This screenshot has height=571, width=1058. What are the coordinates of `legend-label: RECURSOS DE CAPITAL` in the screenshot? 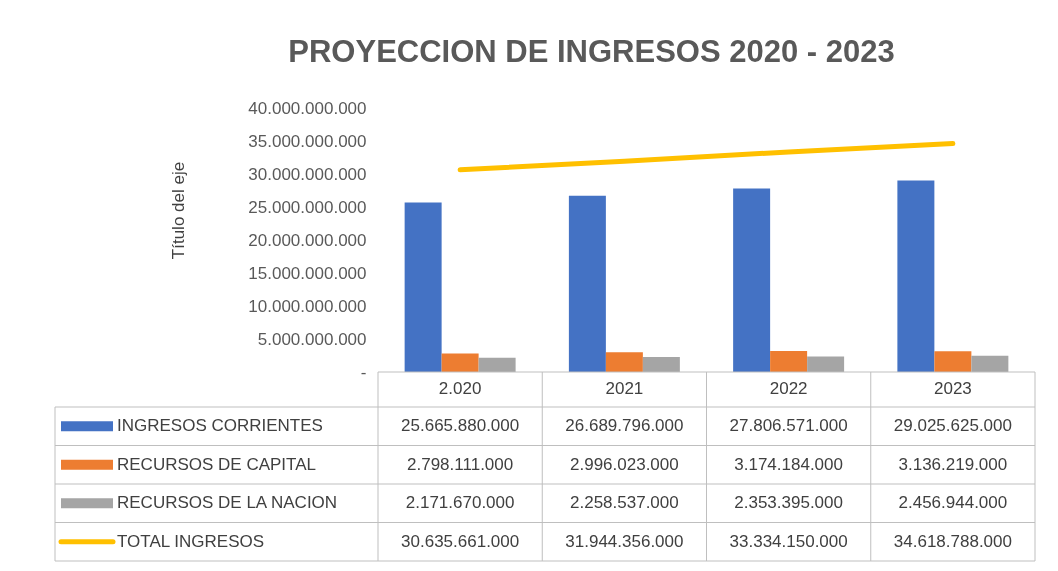 It's located at (217, 464).